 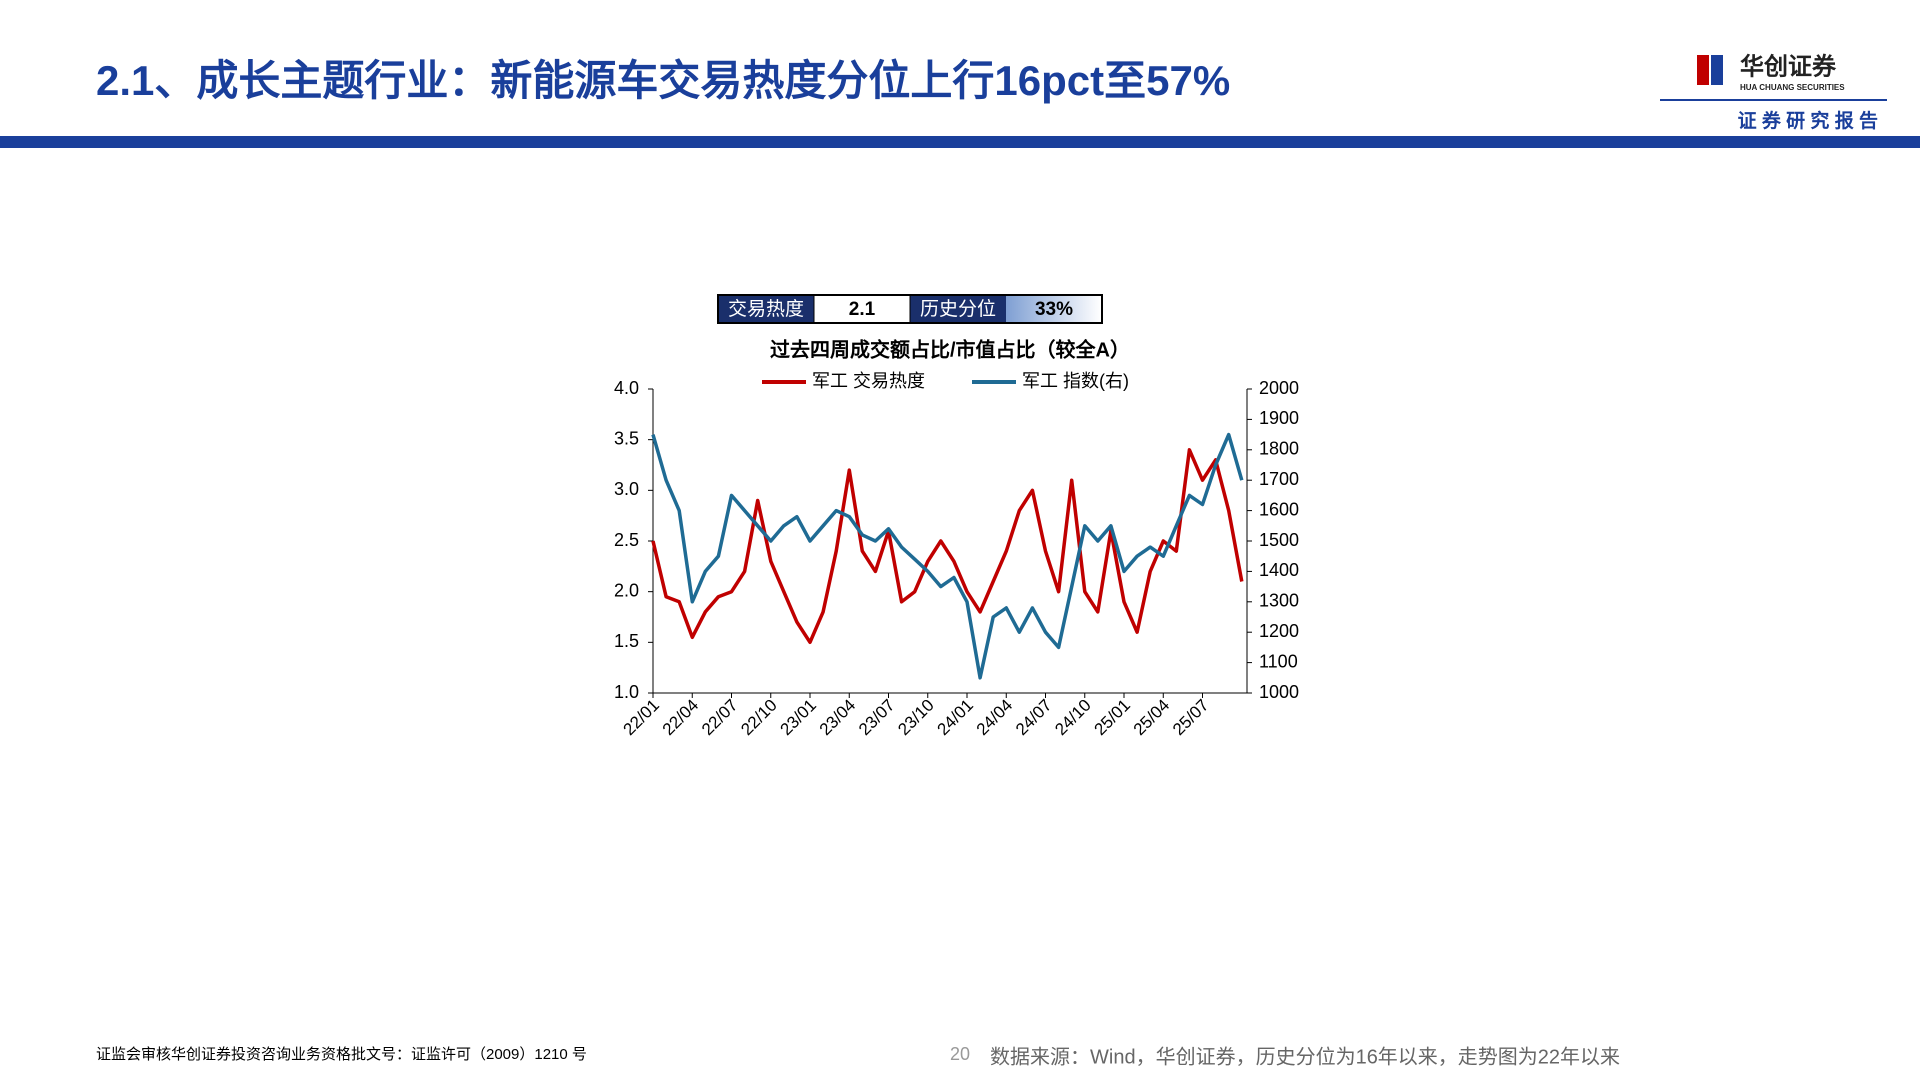 I want to click on x-tick-label: 25/01, so click(x=1112, y=718).